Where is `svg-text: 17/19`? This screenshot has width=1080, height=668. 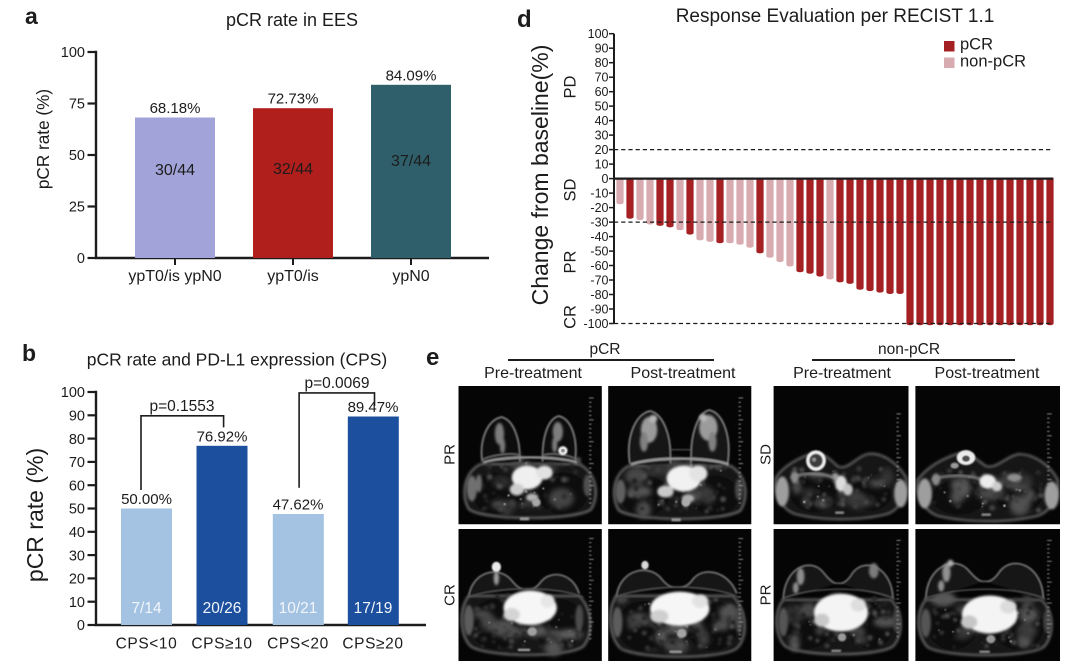 svg-text: 17/19 is located at coordinates (373, 608).